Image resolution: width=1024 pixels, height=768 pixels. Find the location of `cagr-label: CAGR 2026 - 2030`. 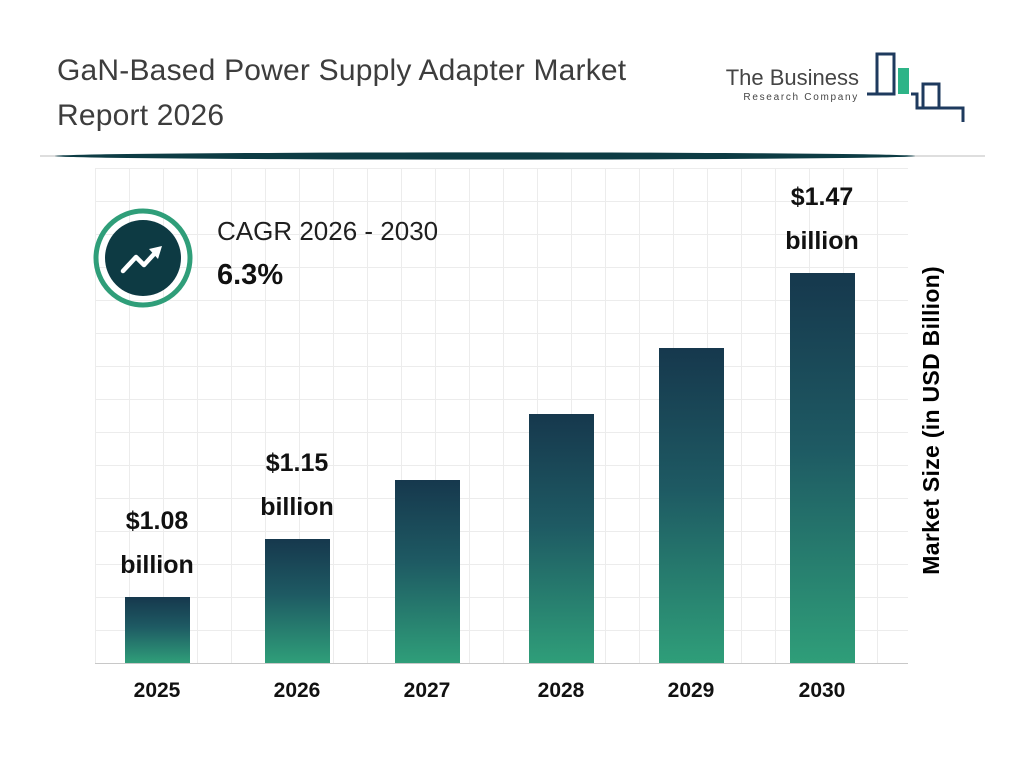

cagr-label: CAGR 2026 - 2030 is located at coordinates (328, 231).